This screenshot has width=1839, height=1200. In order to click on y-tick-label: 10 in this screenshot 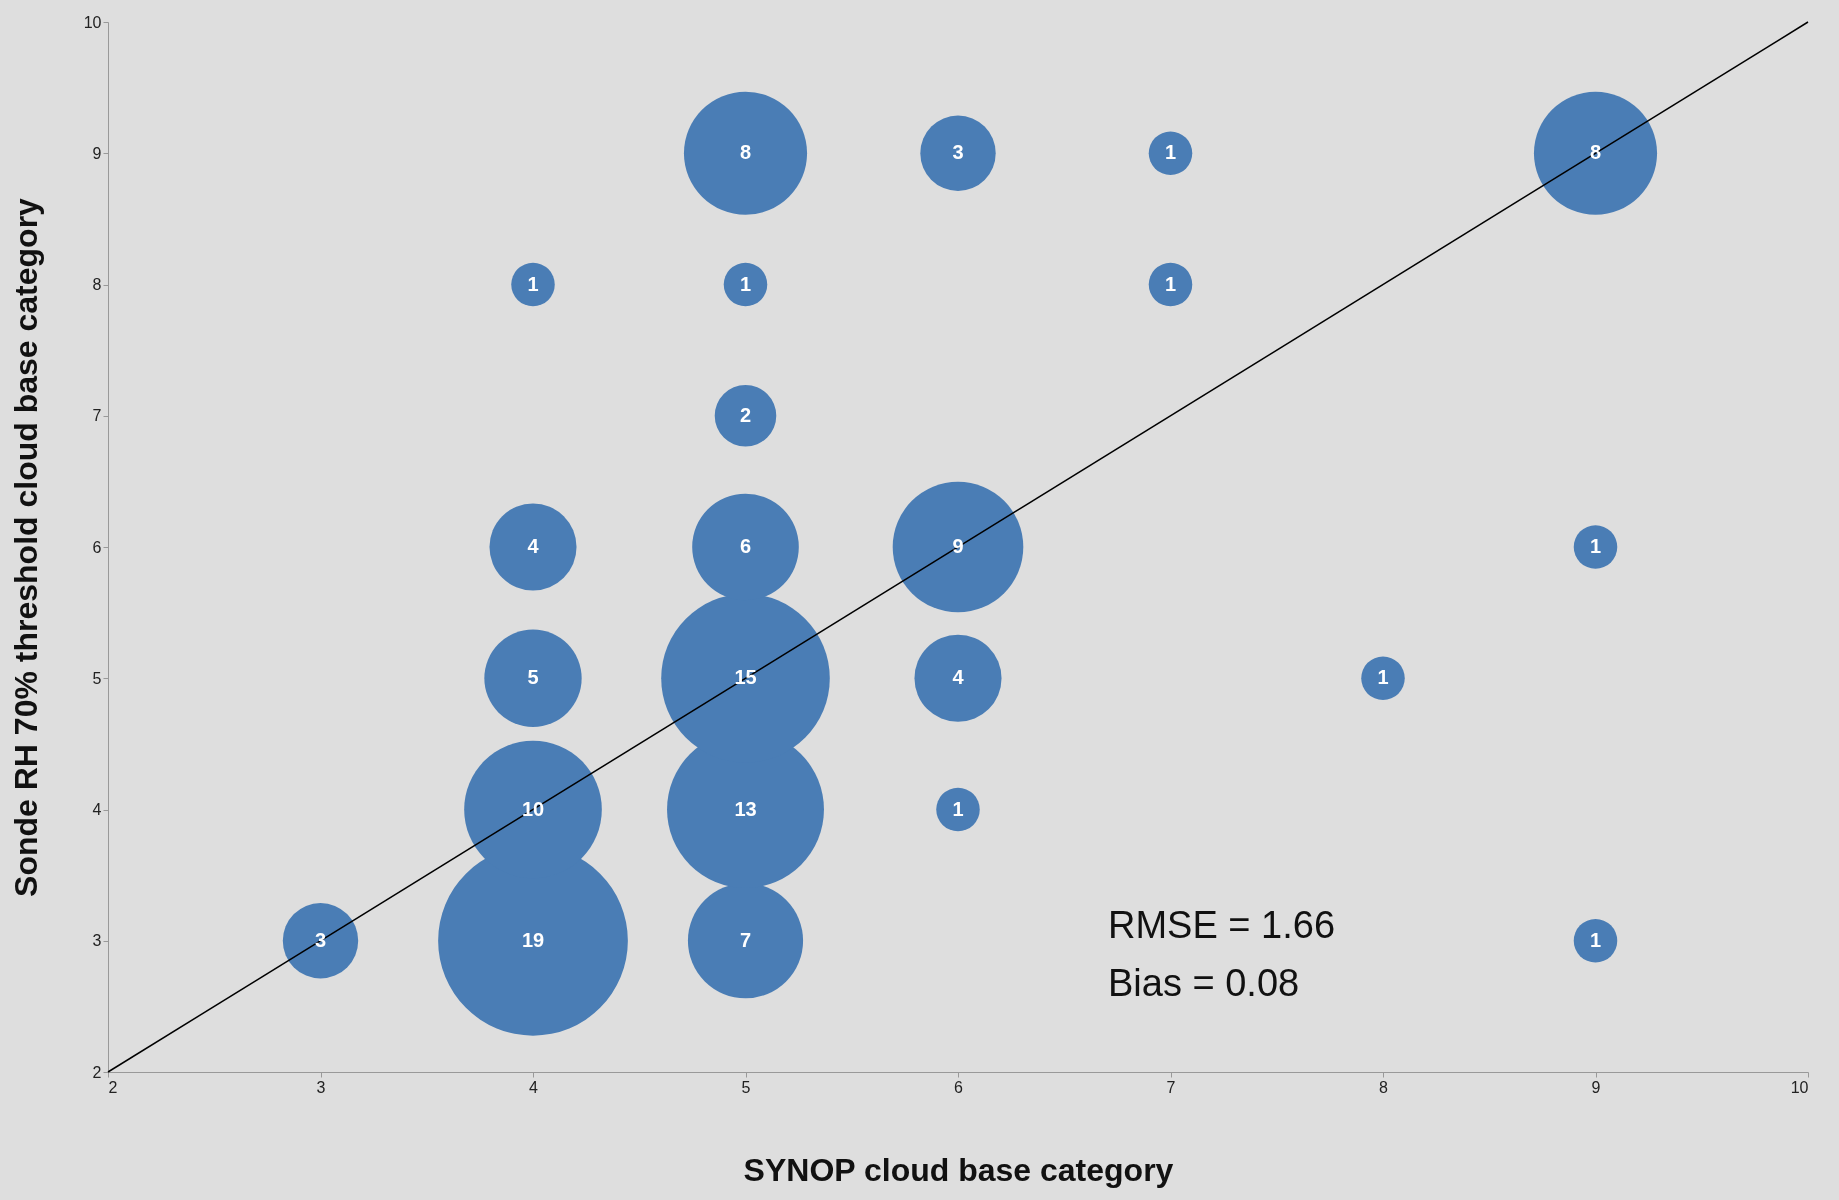, I will do `click(92, 22)`.